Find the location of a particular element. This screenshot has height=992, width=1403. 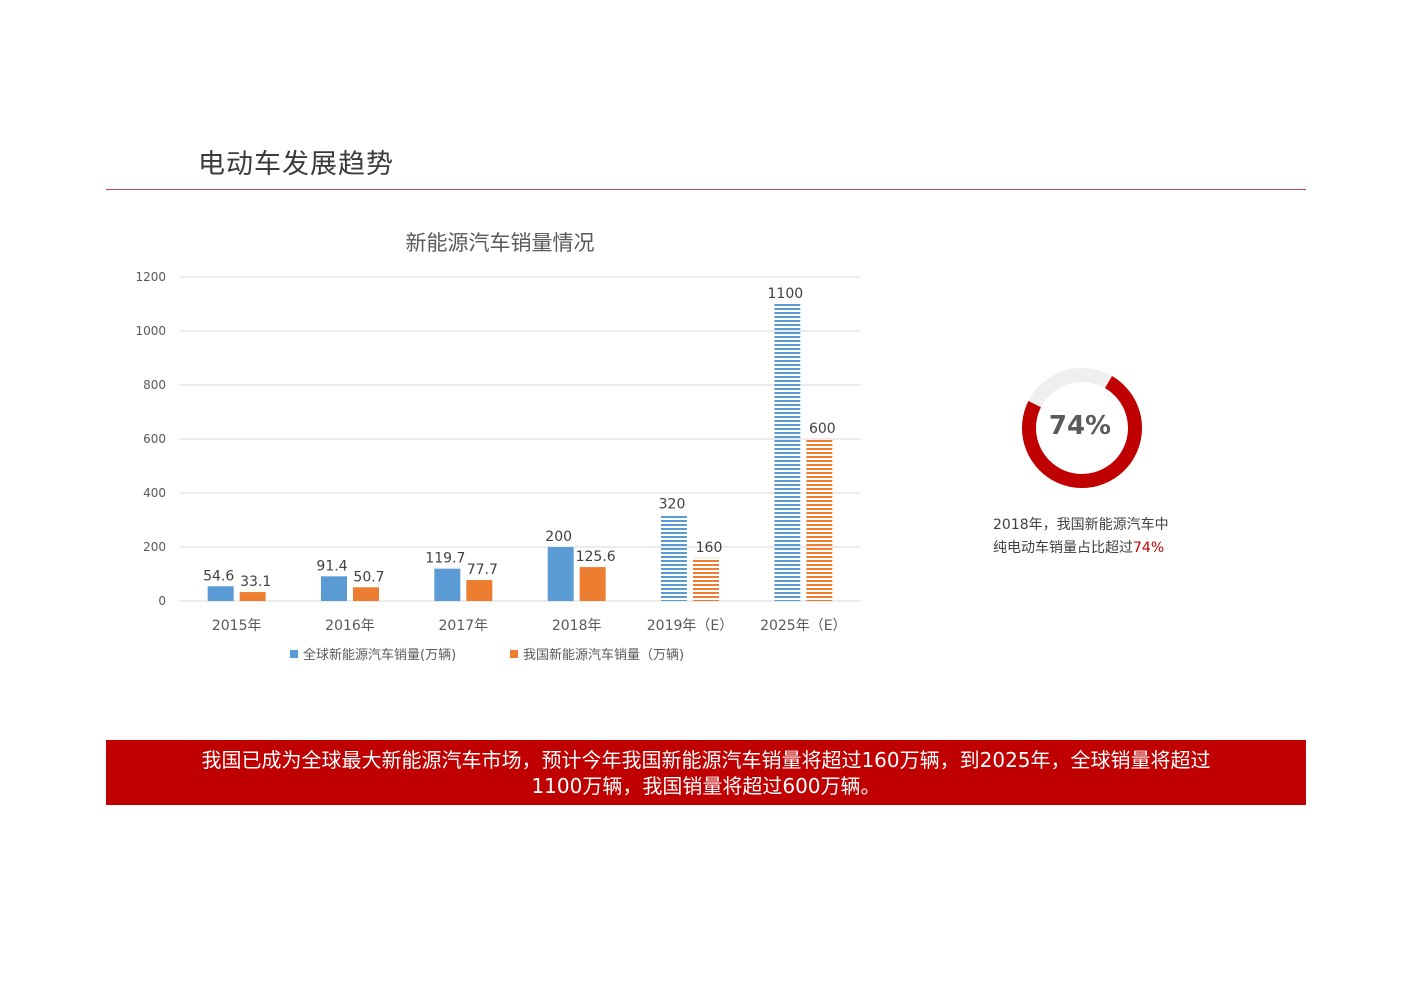

x-tick-label: 2015年 is located at coordinates (237, 626).